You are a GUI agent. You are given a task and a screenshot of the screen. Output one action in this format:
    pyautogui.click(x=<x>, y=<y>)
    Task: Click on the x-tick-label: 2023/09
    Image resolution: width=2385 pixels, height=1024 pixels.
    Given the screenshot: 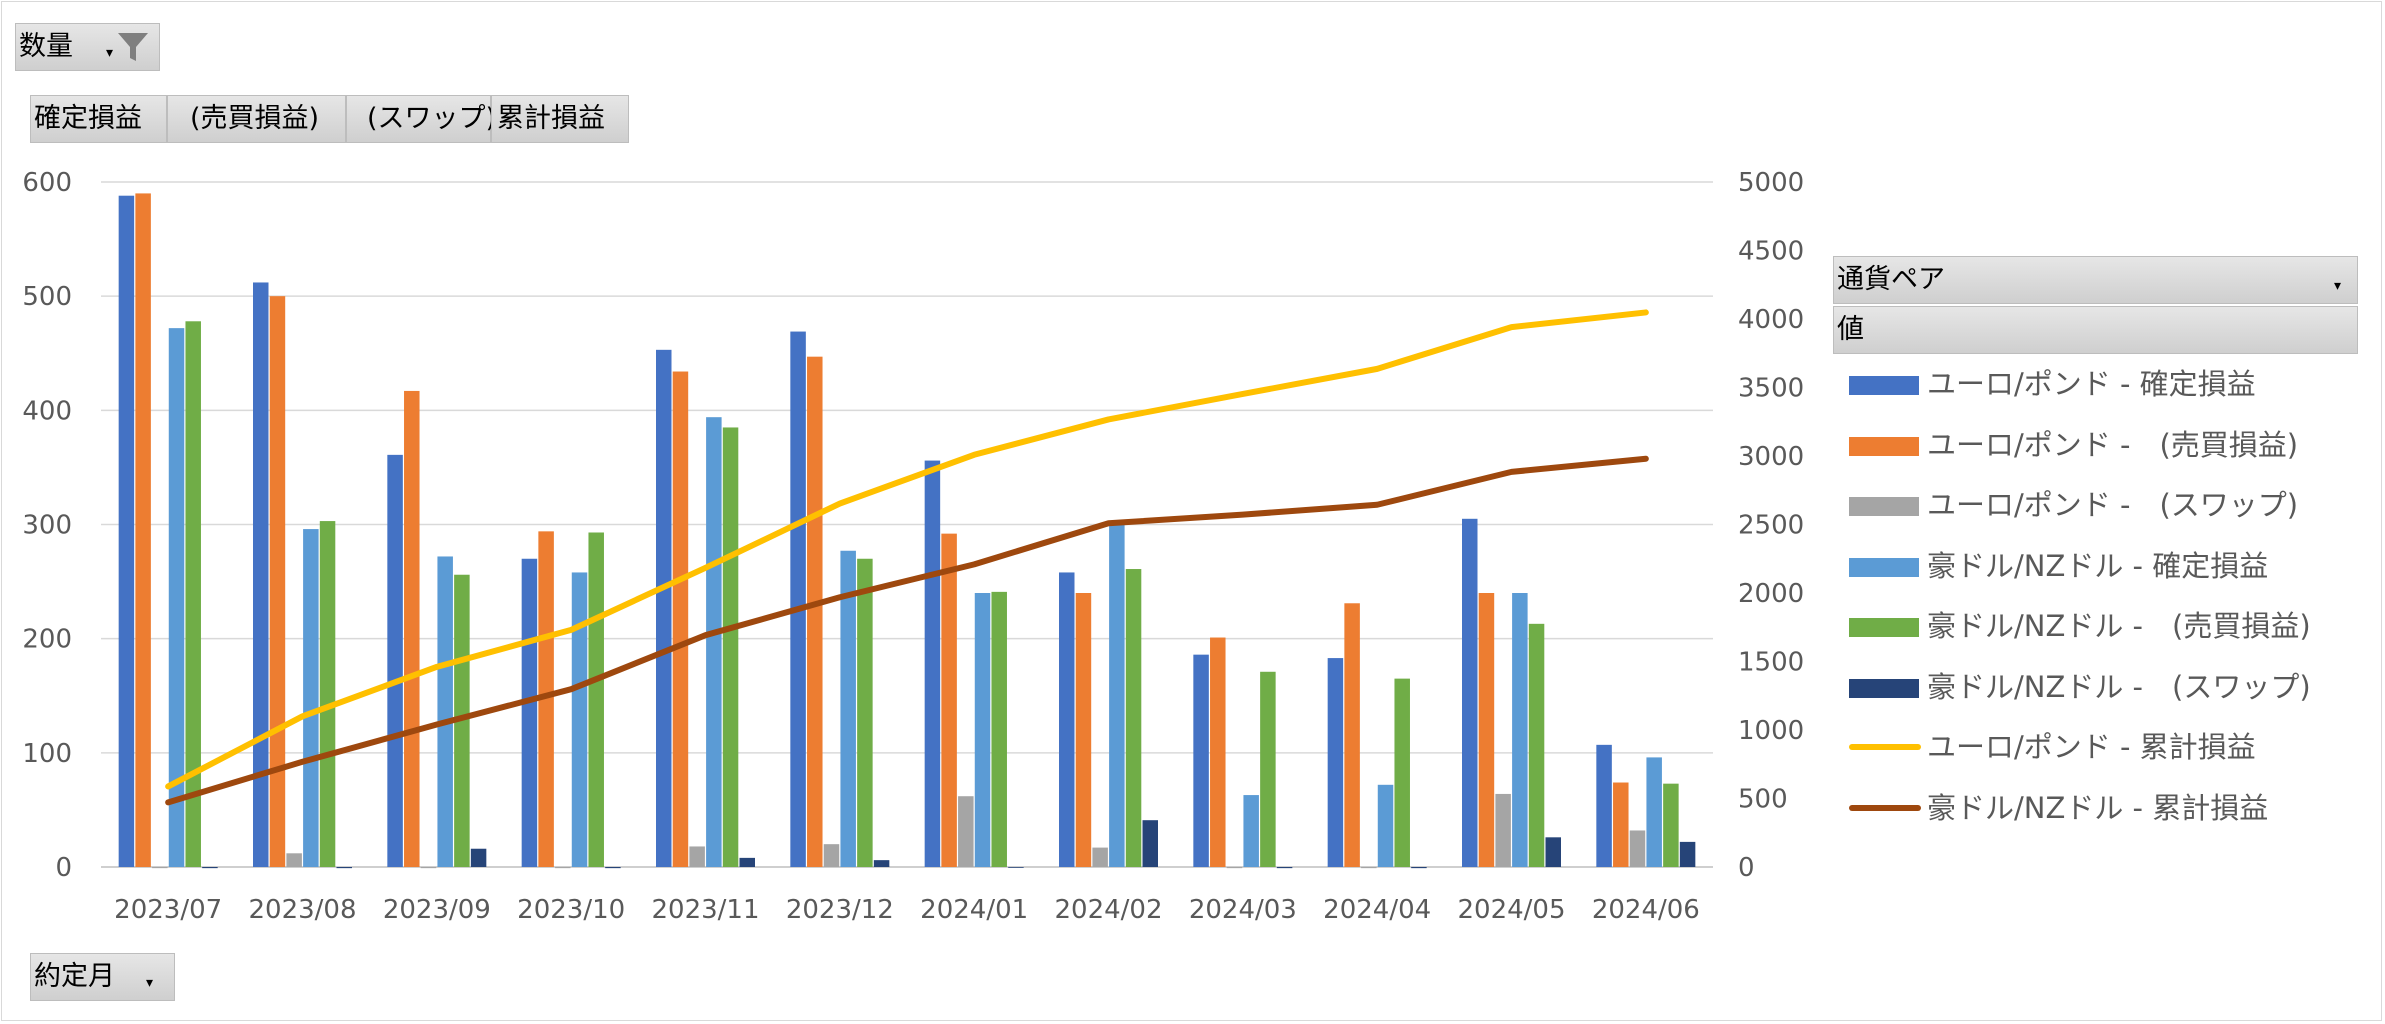 What is the action you would take?
    pyautogui.click(x=437, y=910)
    